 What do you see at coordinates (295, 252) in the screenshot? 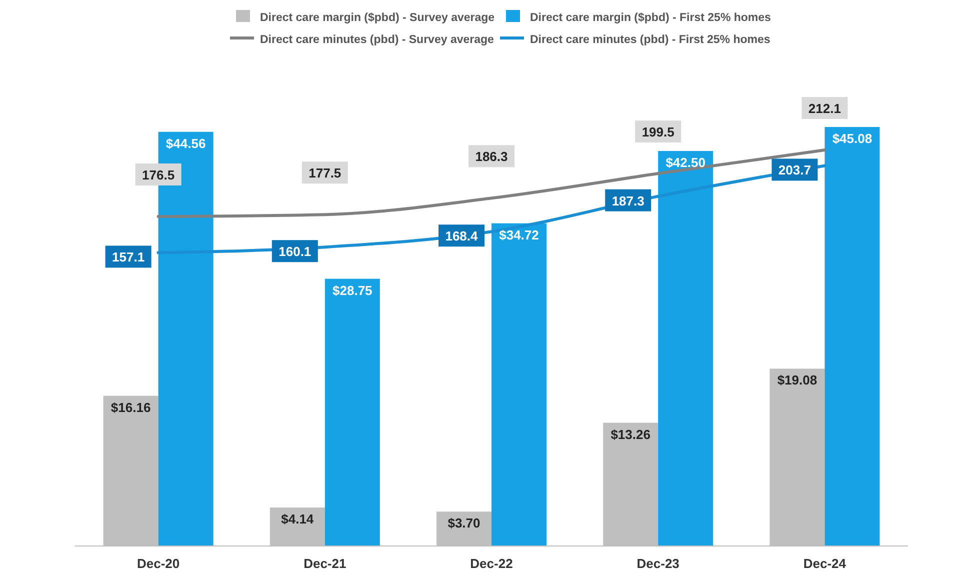
I see `data-label: 160.1` at bounding box center [295, 252].